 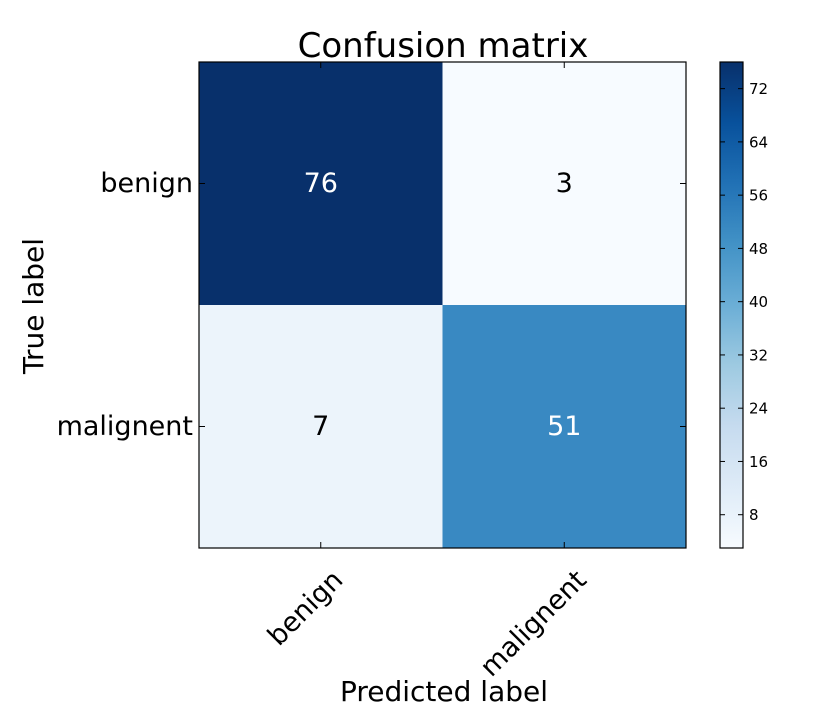 What do you see at coordinates (731, 305) in the screenshot?
I see `colorbar` at bounding box center [731, 305].